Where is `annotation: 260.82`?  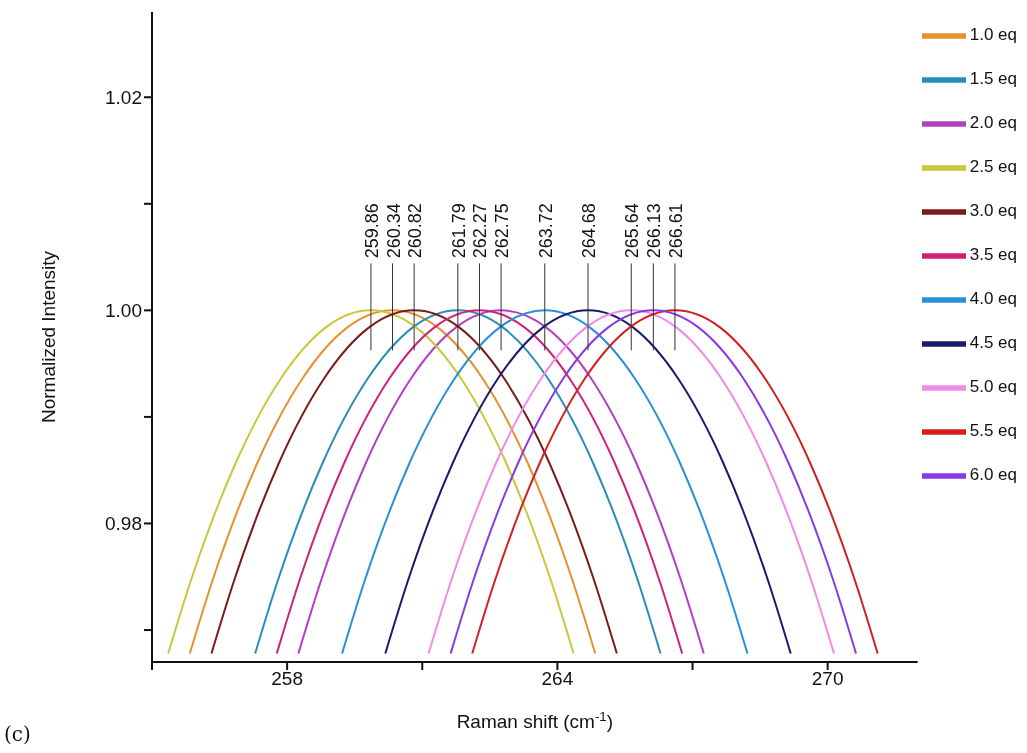 annotation: 260.82 is located at coordinates (415, 231).